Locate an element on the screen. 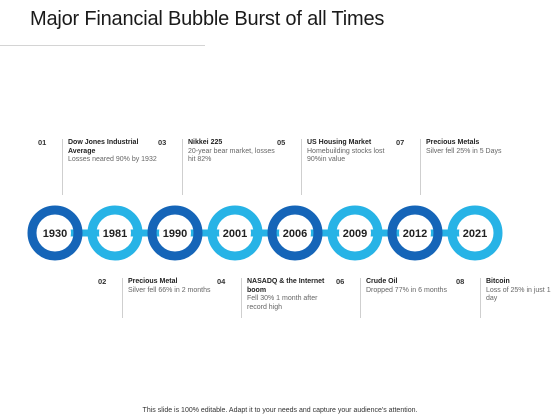  year-label: 1990 is located at coordinates (175, 234).